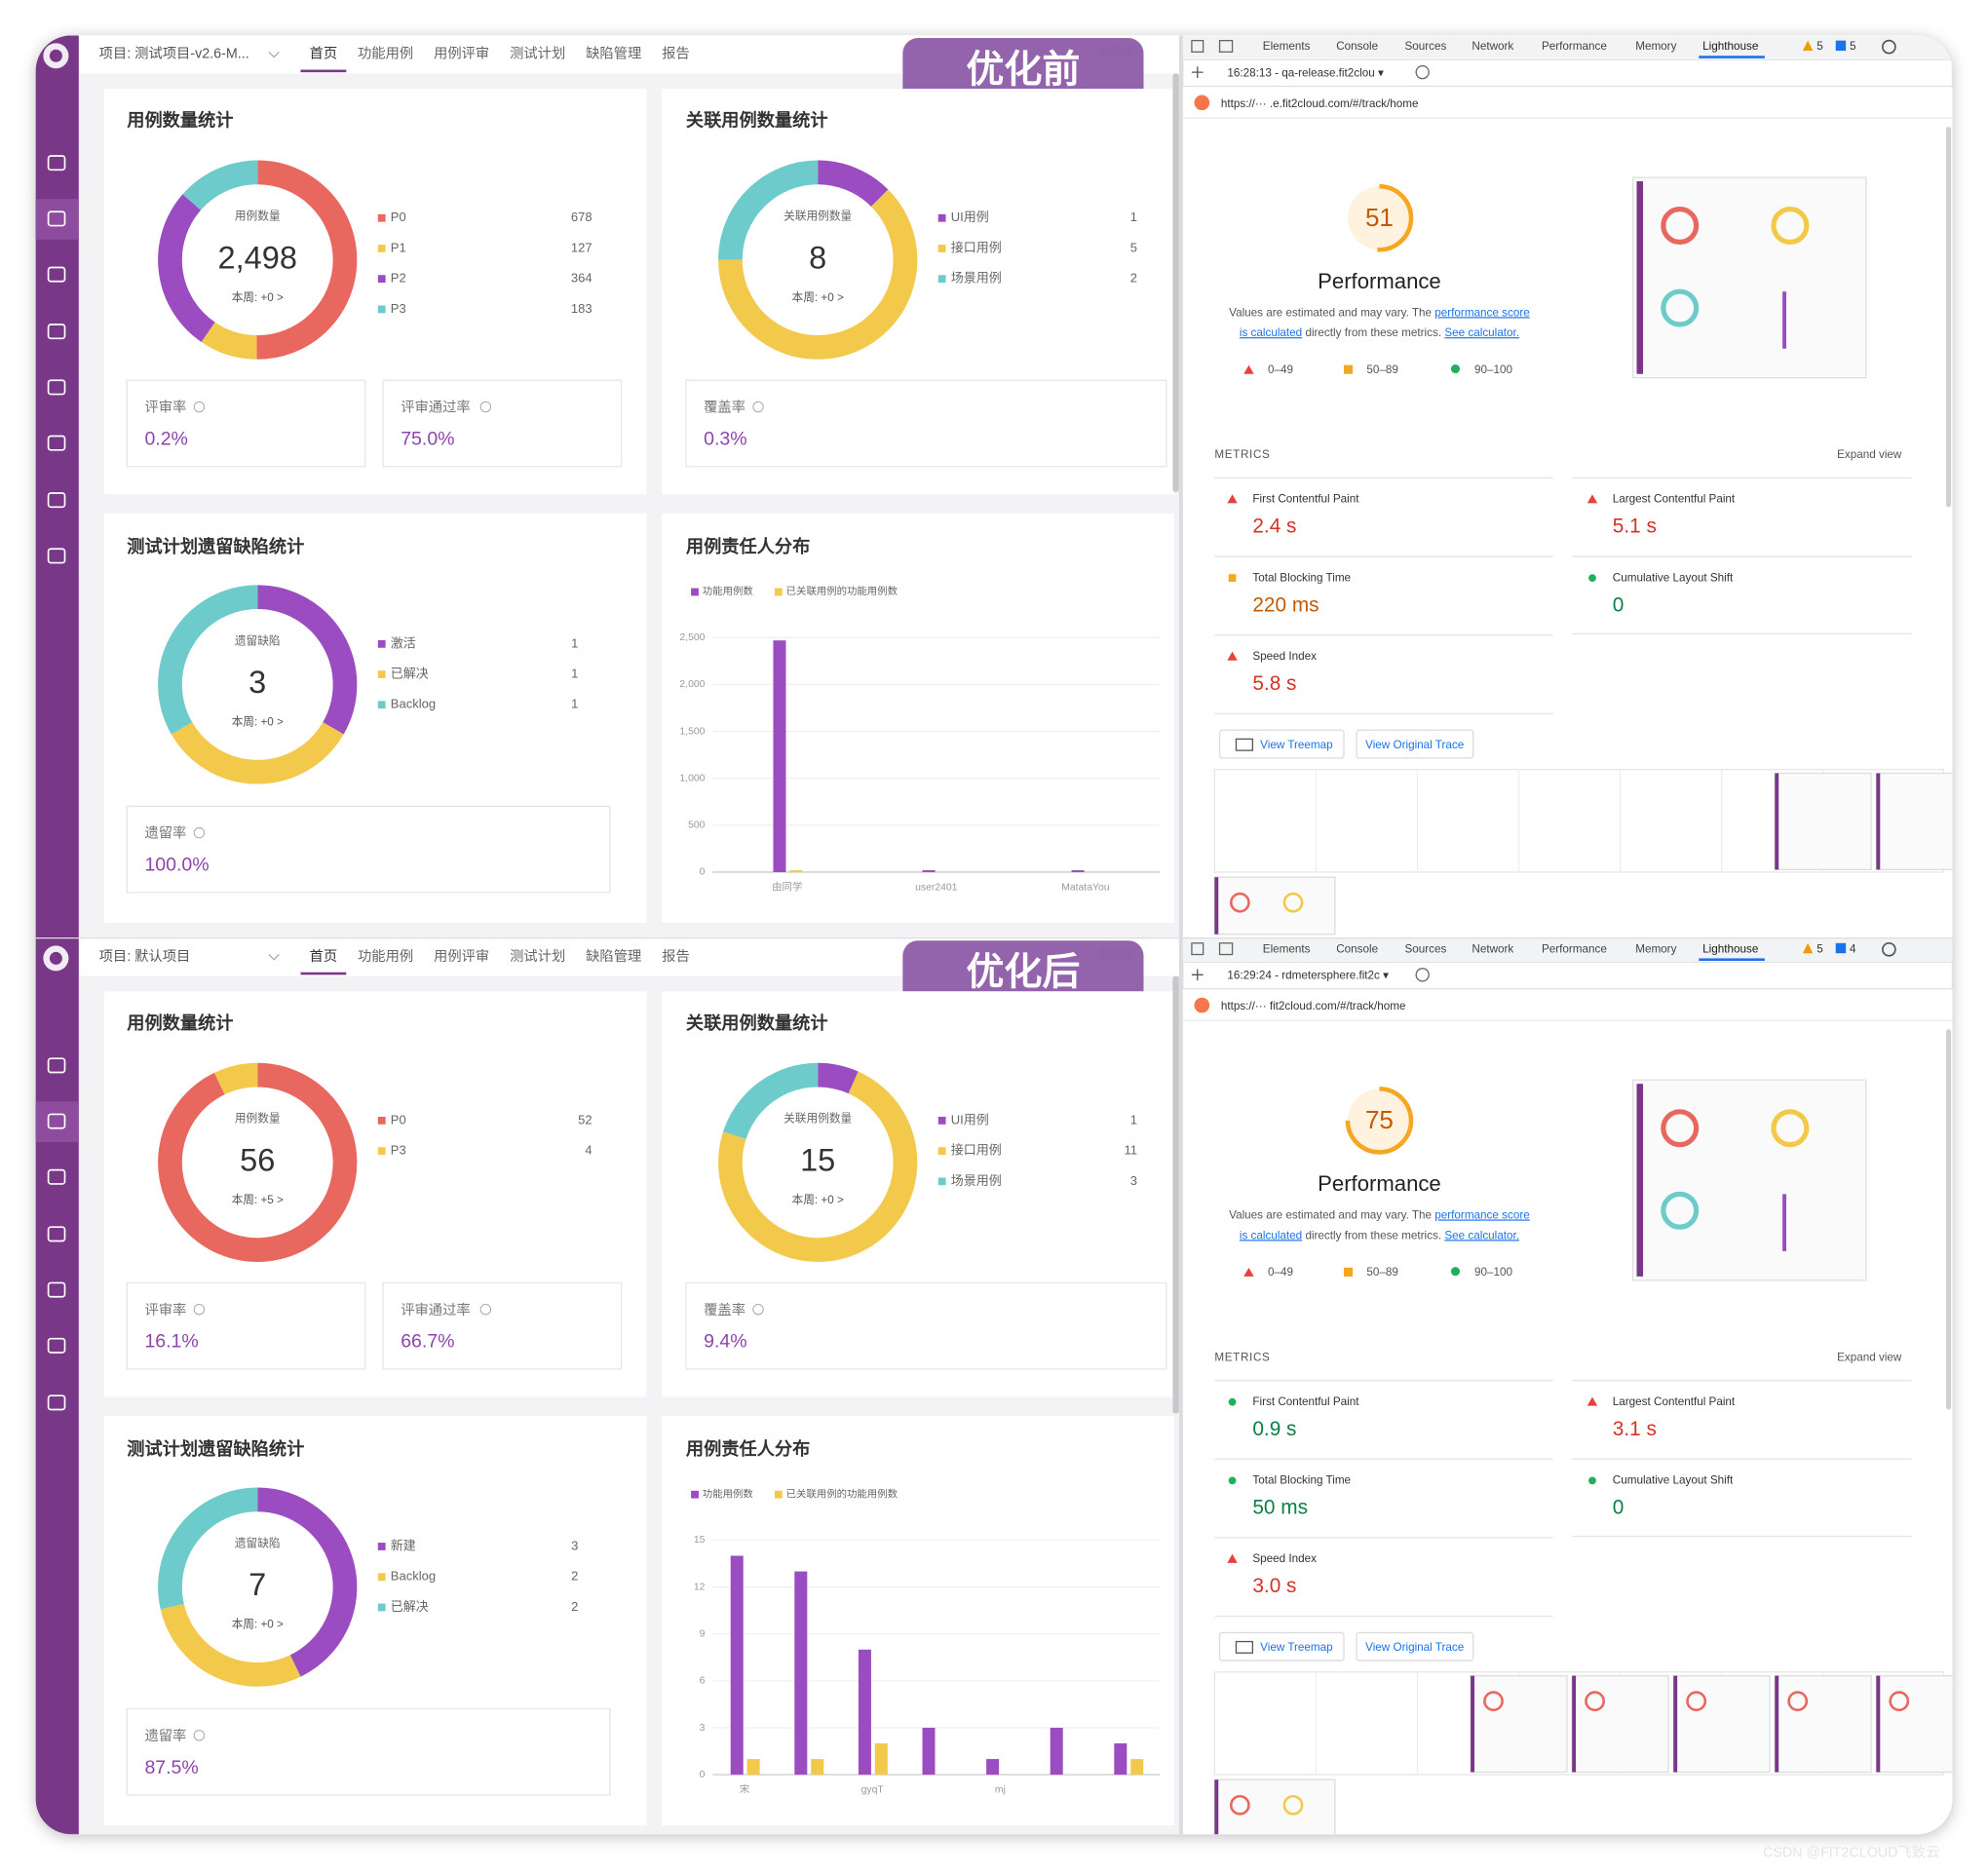  I want to click on metric-name: Cumulative Layout Shift, so click(1673, 1479).